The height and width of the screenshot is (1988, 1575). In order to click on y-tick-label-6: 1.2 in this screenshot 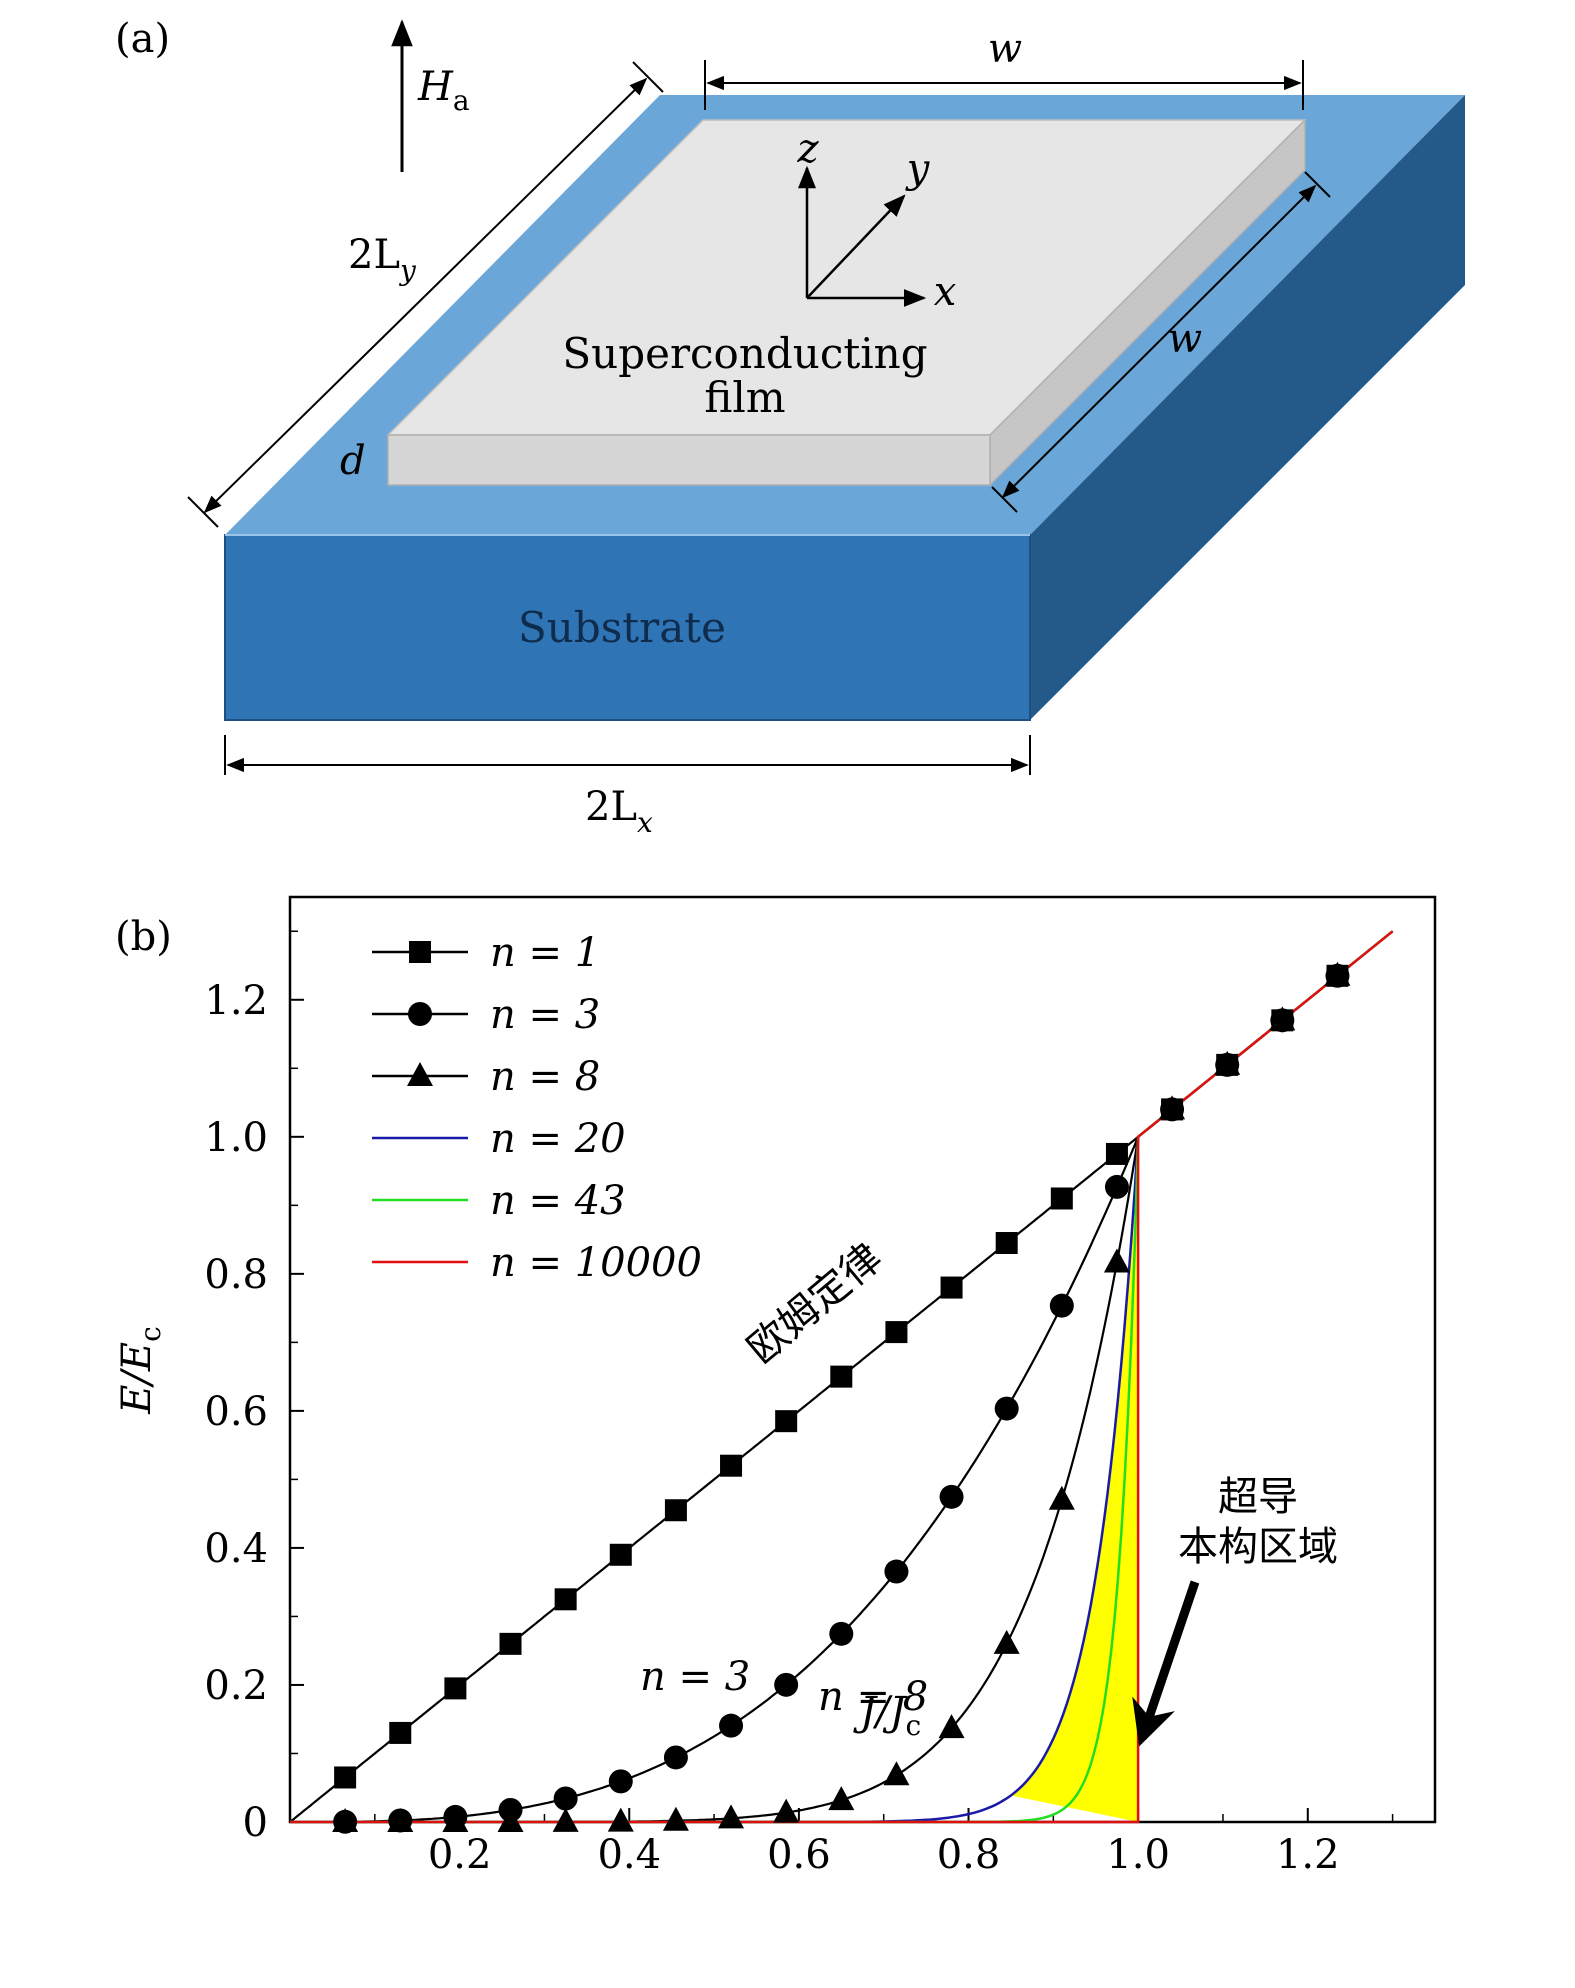, I will do `click(236, 1001)`.